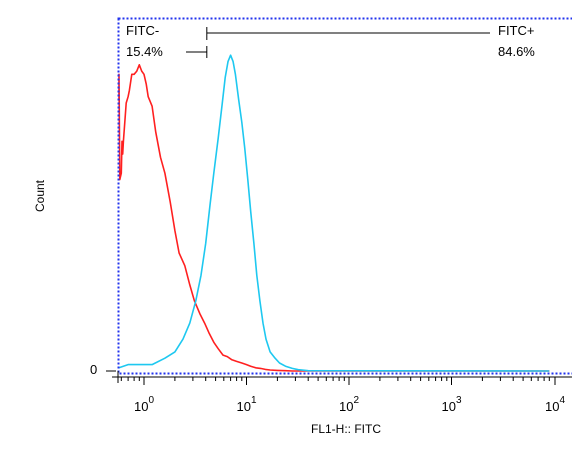  What do you see at coordinates (349, 404) in the screenshot?
I see `x-tick-label-2: 10²` at bounding box center [349, 404].